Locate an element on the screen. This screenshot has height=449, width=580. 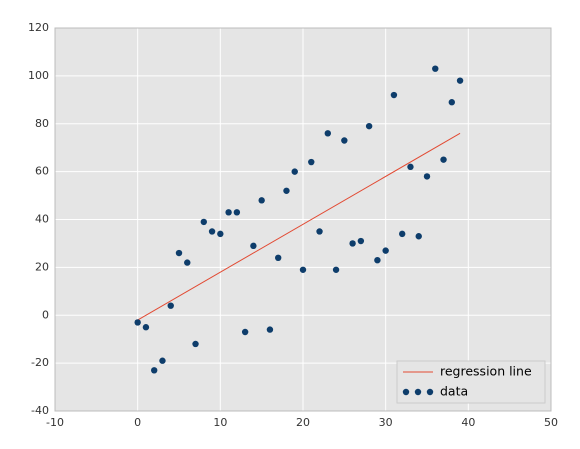
y-tick-label: 0 is located at coordinates (45, 314).